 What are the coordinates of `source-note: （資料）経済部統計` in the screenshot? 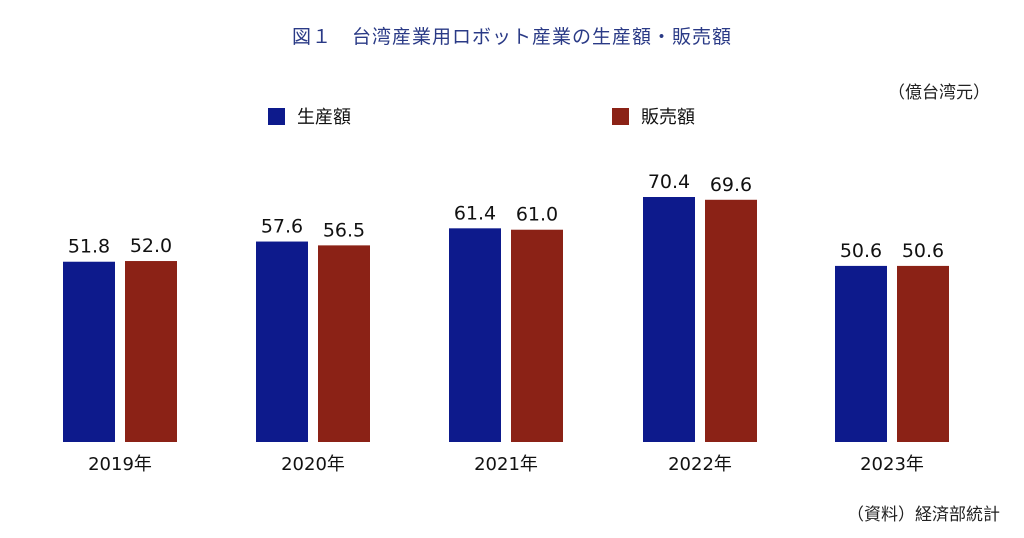 It's located at (923, 515).